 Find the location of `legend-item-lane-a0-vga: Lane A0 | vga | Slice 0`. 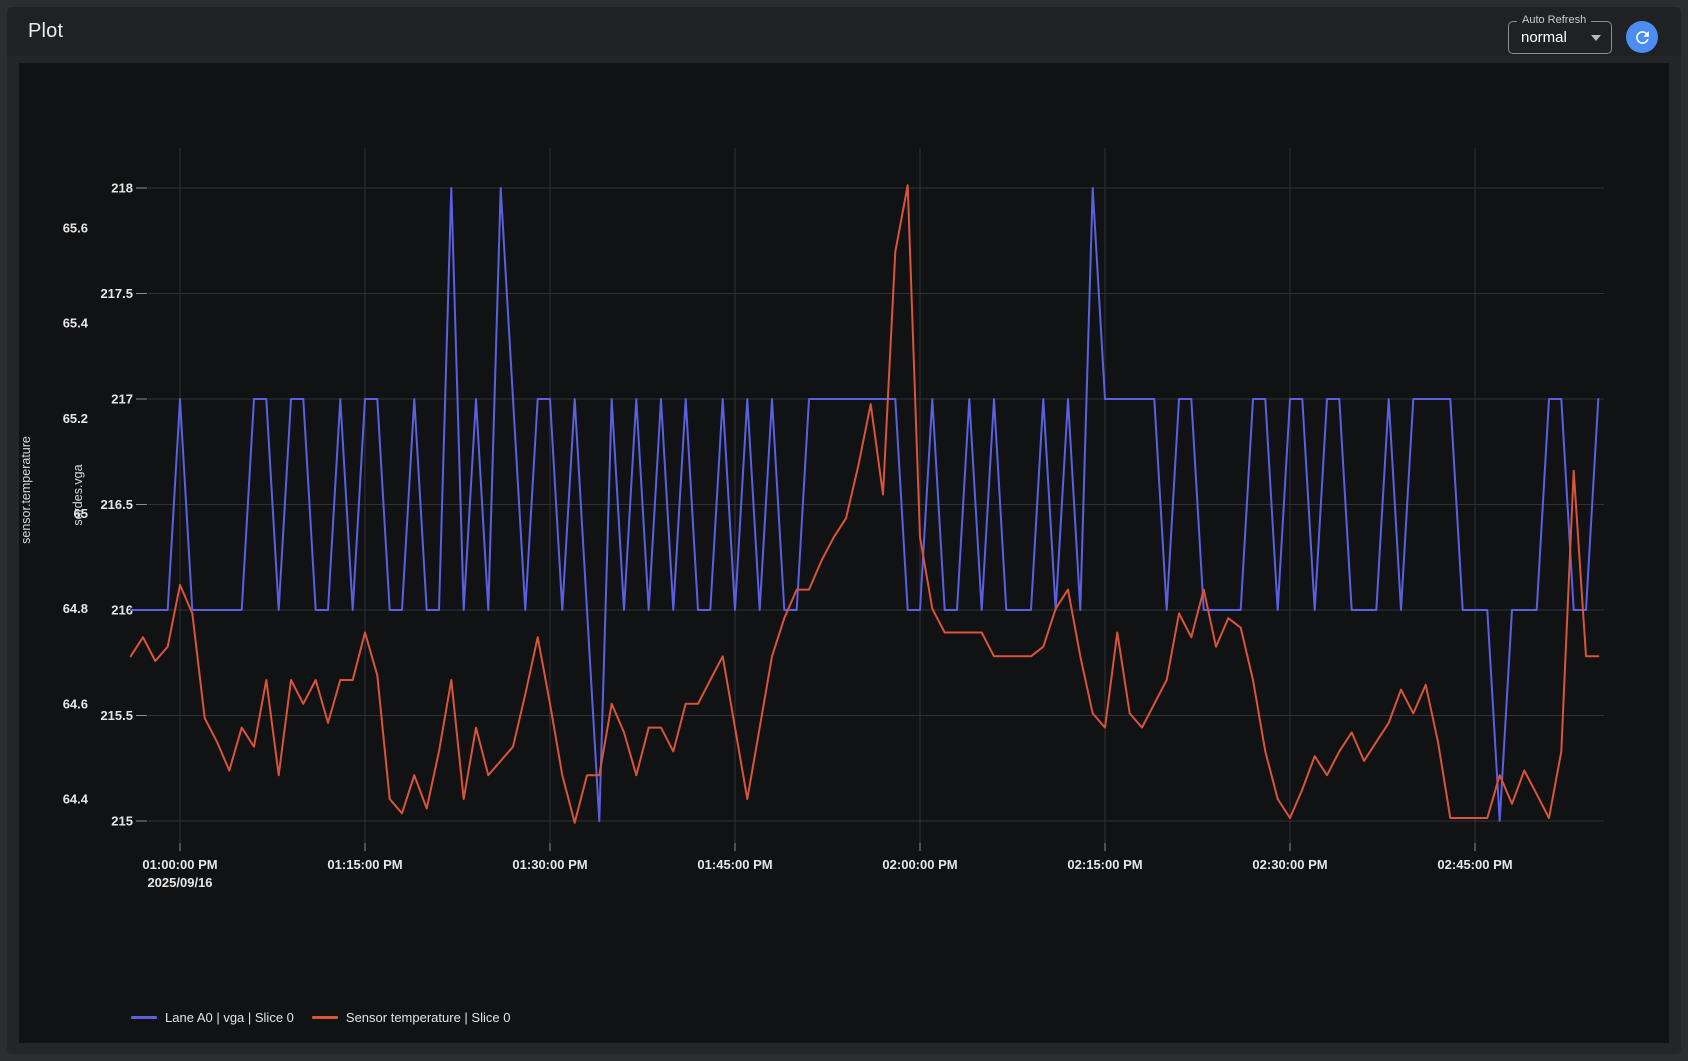

legend-item-lane-a0-vga: Lane A0 | vga | Slice 0 is located at coordinates (212, 1017).